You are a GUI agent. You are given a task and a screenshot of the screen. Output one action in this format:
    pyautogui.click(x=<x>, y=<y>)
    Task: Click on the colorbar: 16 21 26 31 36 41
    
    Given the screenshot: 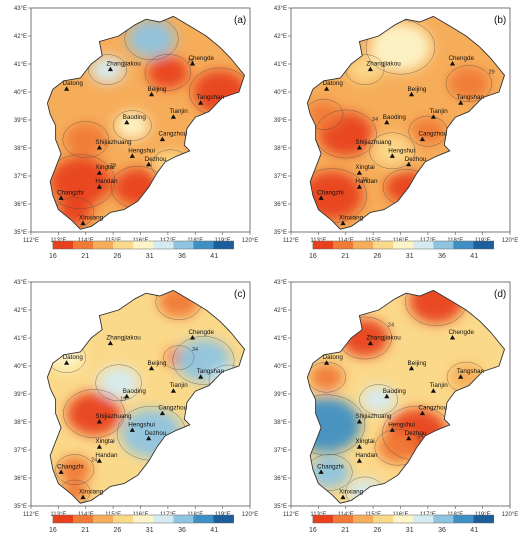 What is the action you would take?
    pyautogui.click(x=401, y=250)
    